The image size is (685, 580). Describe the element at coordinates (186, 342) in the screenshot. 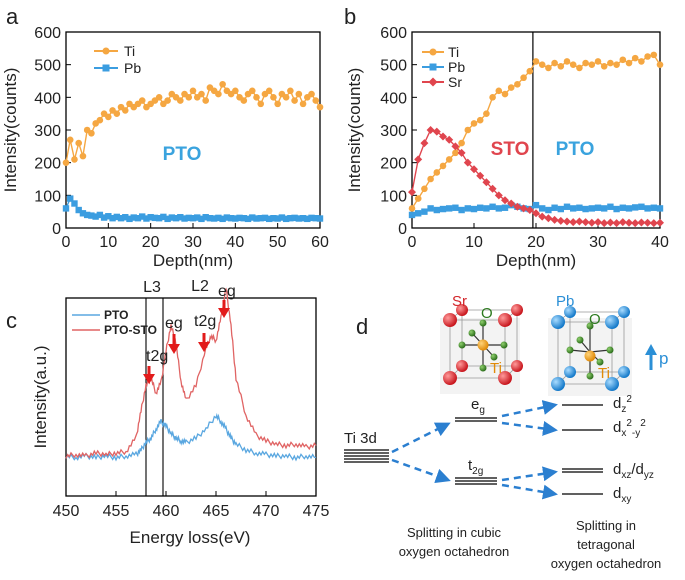

I see `peak-arrows` at that location.